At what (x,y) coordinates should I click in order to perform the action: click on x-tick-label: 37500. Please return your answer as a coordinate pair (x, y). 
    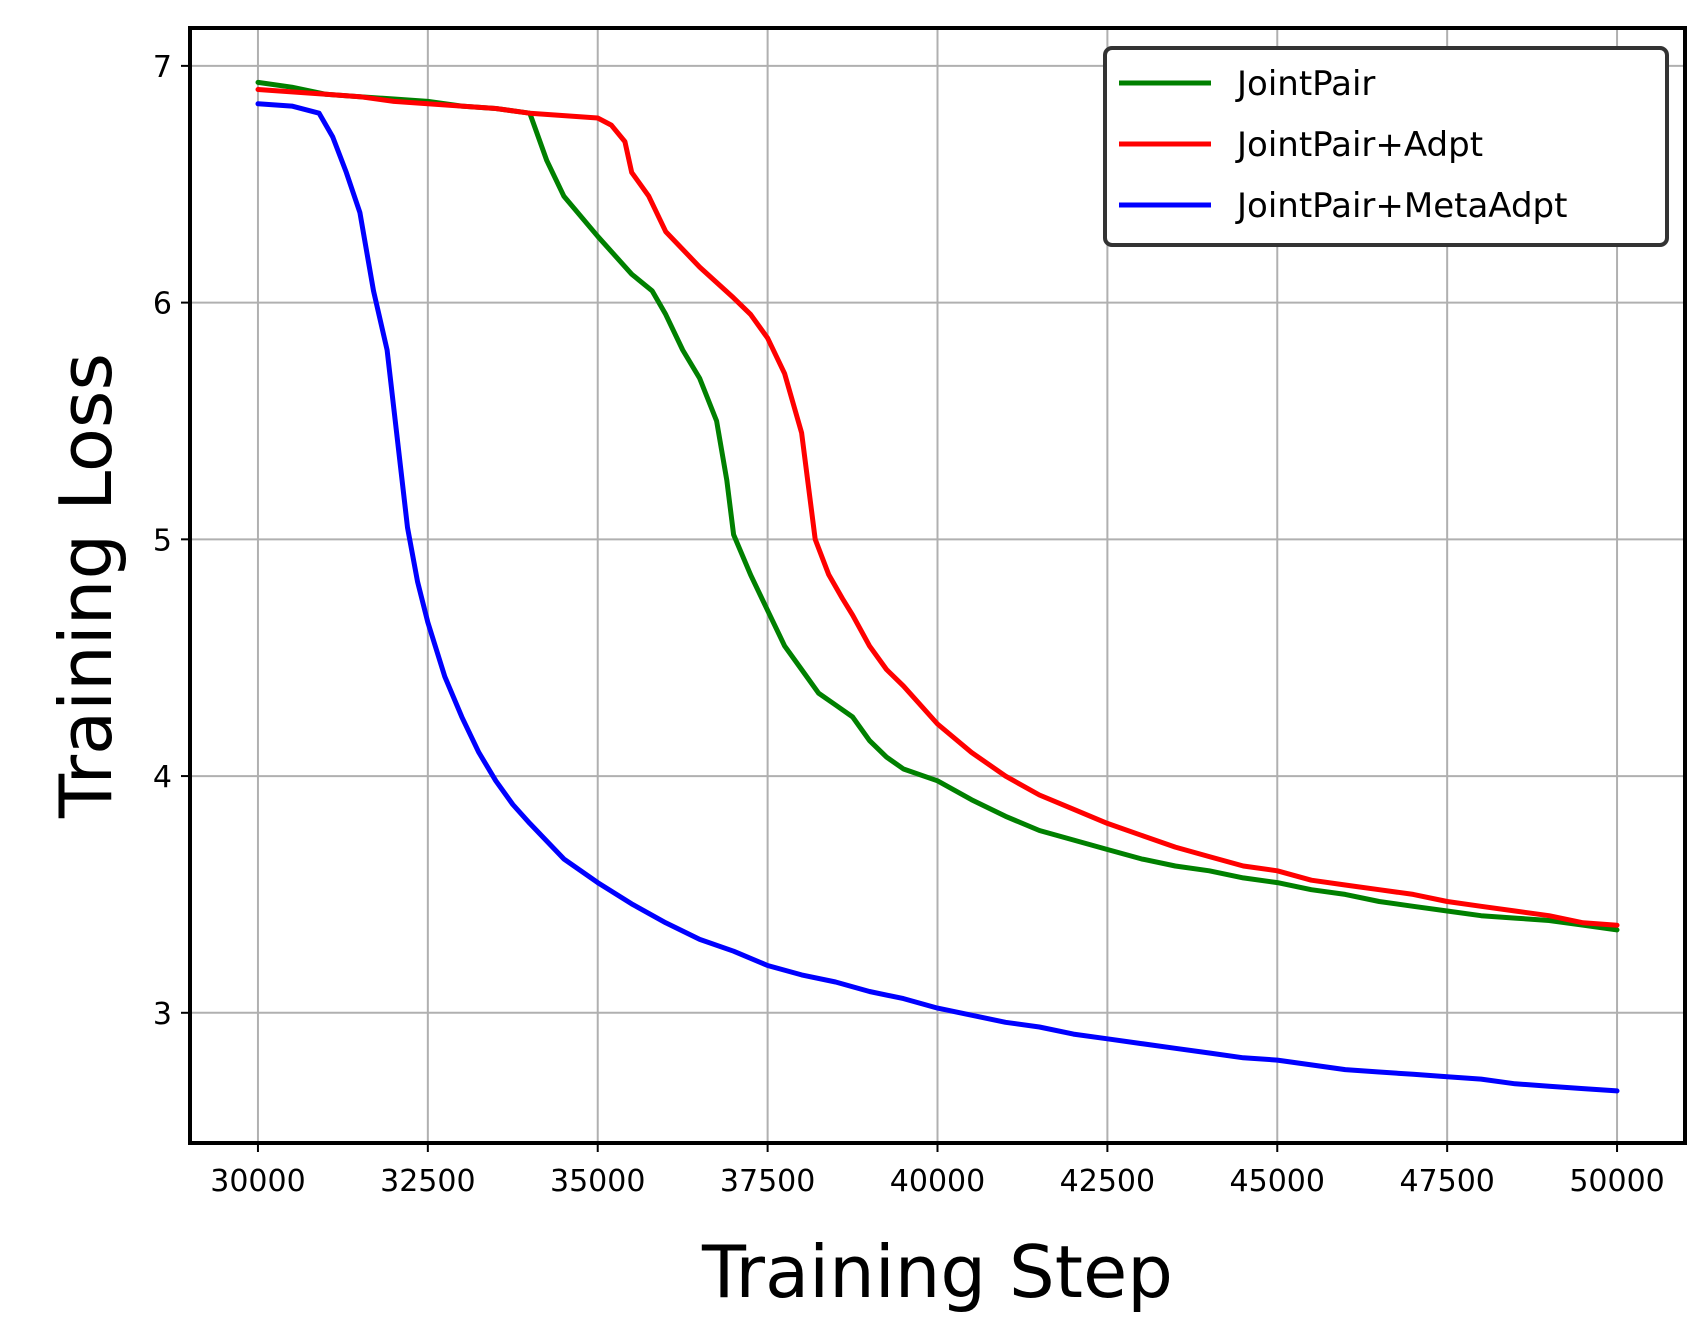
    Looking at the image, I should click on (767, 1181).